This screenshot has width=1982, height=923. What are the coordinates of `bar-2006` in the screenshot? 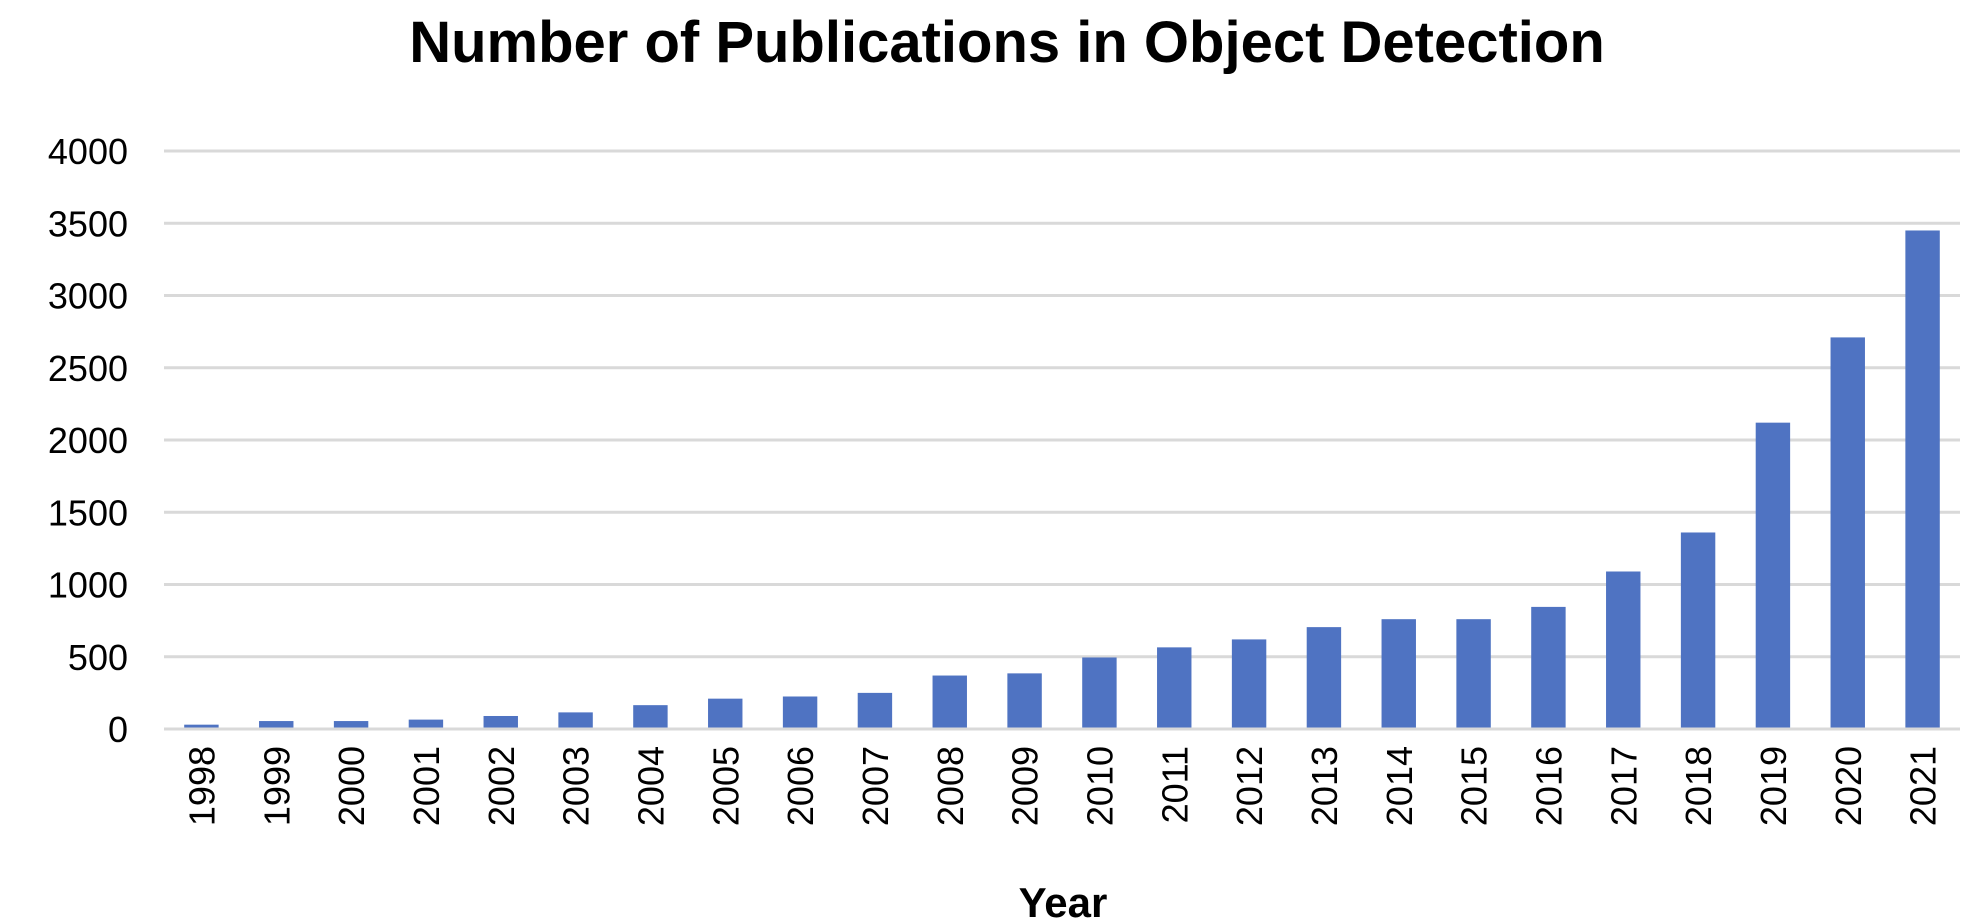 It's located at (800, 712).